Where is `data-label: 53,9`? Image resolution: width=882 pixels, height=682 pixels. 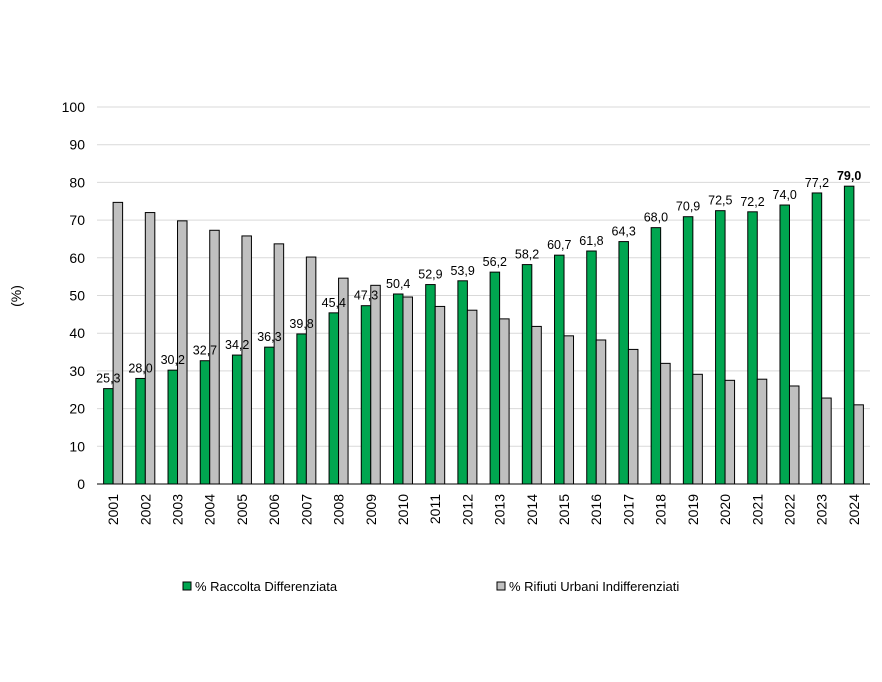
data-label: 53,9 is located at coordinates (462, 271).